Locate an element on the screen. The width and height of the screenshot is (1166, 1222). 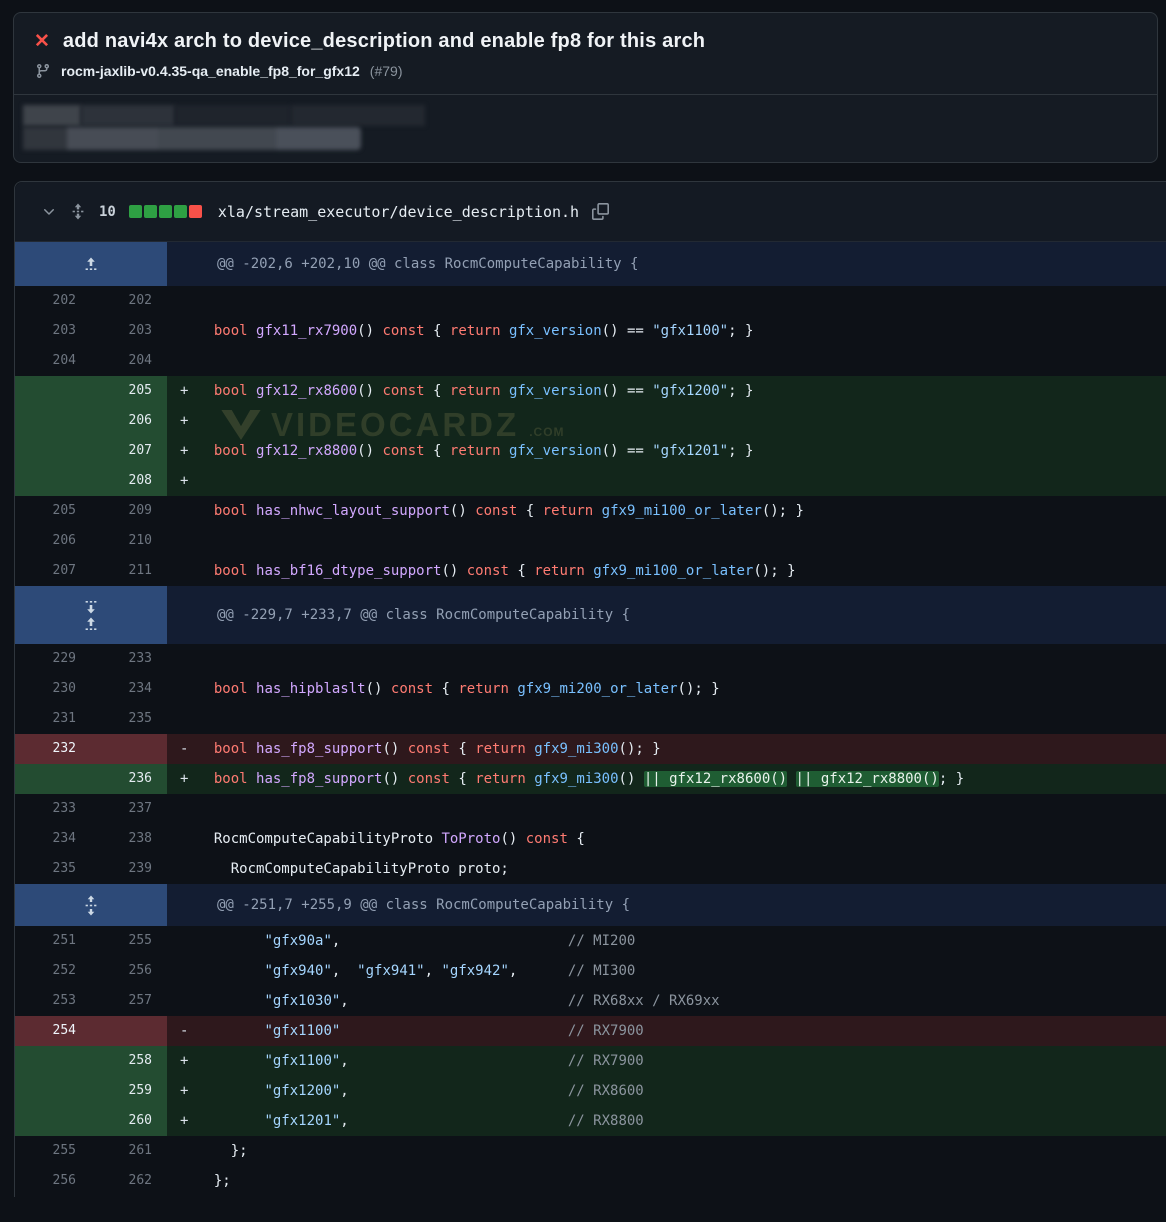
collapse-file-chevron-down-icon is located at coordinates (49, 212).